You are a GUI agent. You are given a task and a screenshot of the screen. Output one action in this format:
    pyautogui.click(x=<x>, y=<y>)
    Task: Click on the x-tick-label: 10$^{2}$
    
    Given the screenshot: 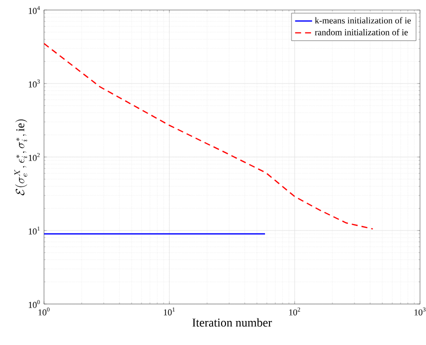 What is the action you would take?
    pyautogui.click(x=294, y=312)
    